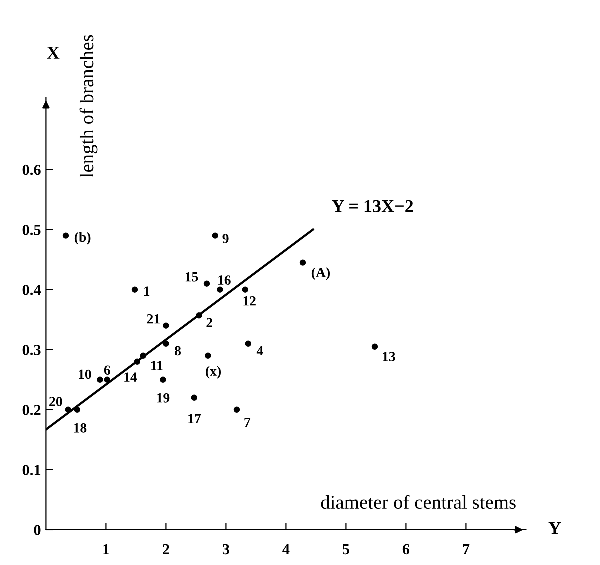 This screenshot has height=565, width=600. I want to click on annotation: 9, so click(225, 239).